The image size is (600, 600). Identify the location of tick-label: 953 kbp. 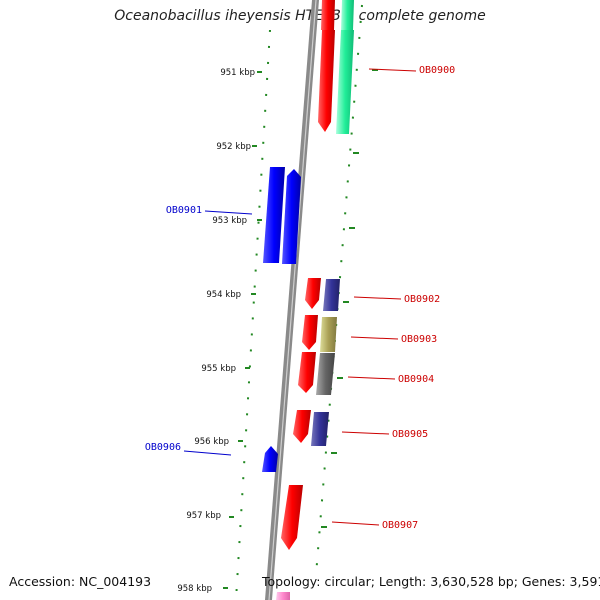
(229, 221).